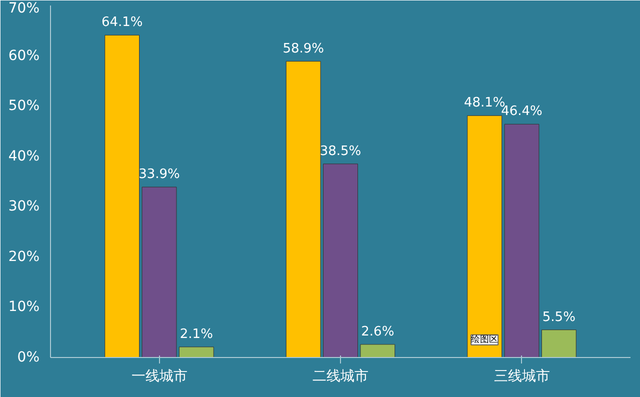 This screenshot has height=397, width=640. What do you see at coordinates (28, 358) in the screenshot?
I see `y-tick-label: 0%` at bounding box center [28, 358].